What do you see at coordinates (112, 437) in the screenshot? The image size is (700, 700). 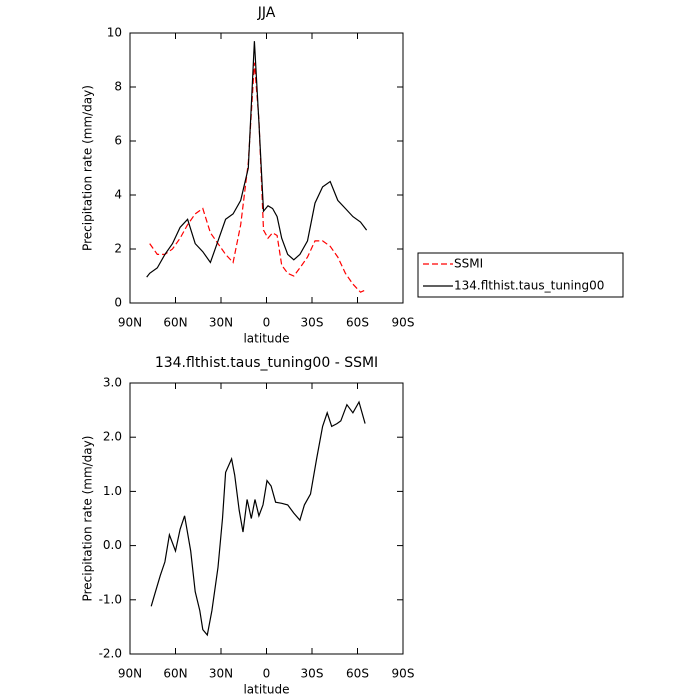 I see `y-tick-label: 2.0` at bounding box center [112, 437].